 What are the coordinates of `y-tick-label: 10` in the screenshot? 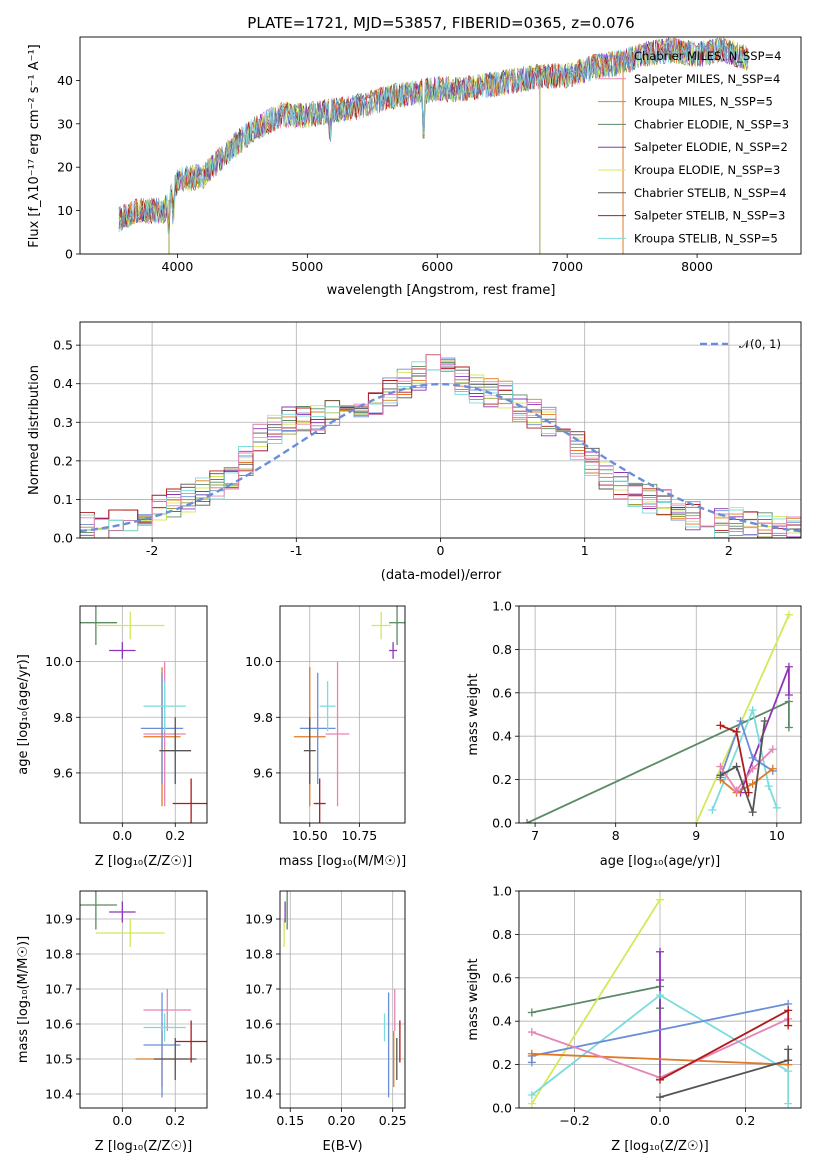 It's located at (65, 210).